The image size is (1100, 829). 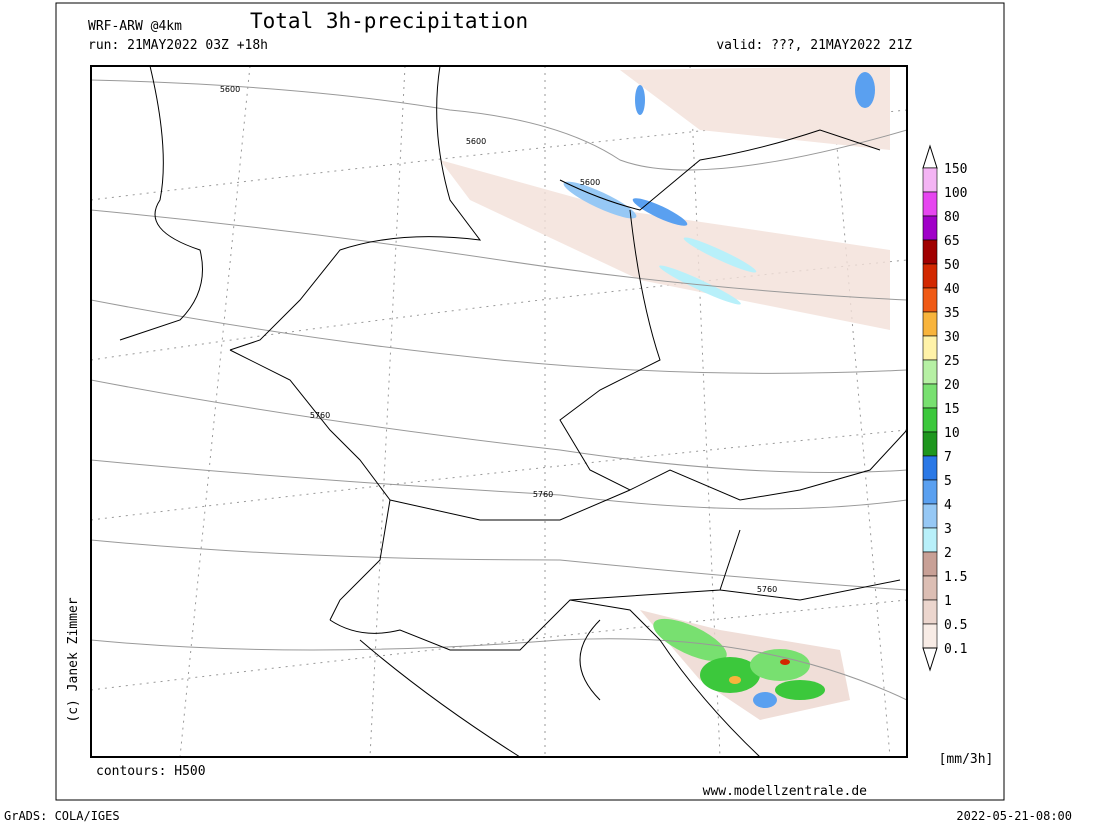 What do you see at coordinates (178, 45) in the screenshot?
I see `run-label: run: 21MAY2022 03Z +18h` at bounding box center [178, 45].